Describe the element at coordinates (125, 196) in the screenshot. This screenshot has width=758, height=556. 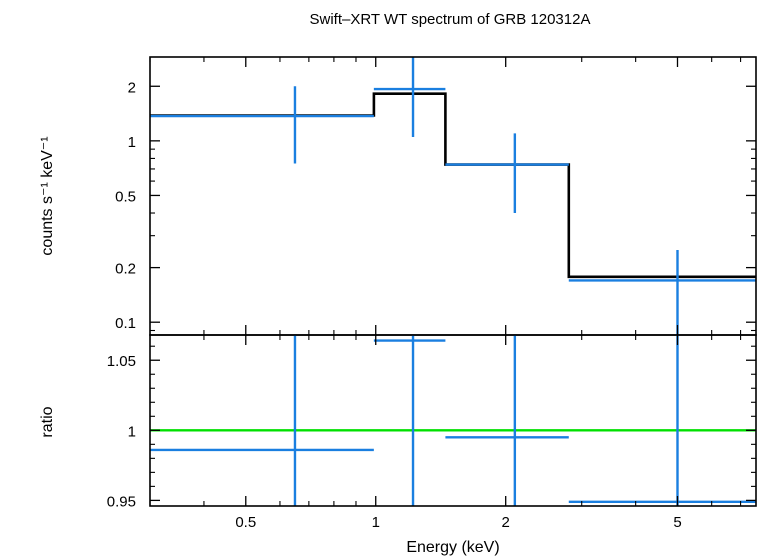
I see `y-tick-label: 0.5` at that location.